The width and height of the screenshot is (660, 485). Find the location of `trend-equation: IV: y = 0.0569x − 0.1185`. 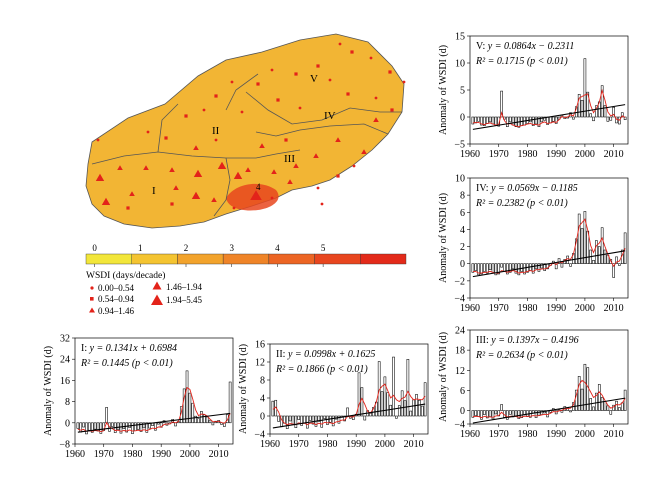

trend-equation: IV: y = 0.0569x − 0.1185 is located at coordinates (527, 188).